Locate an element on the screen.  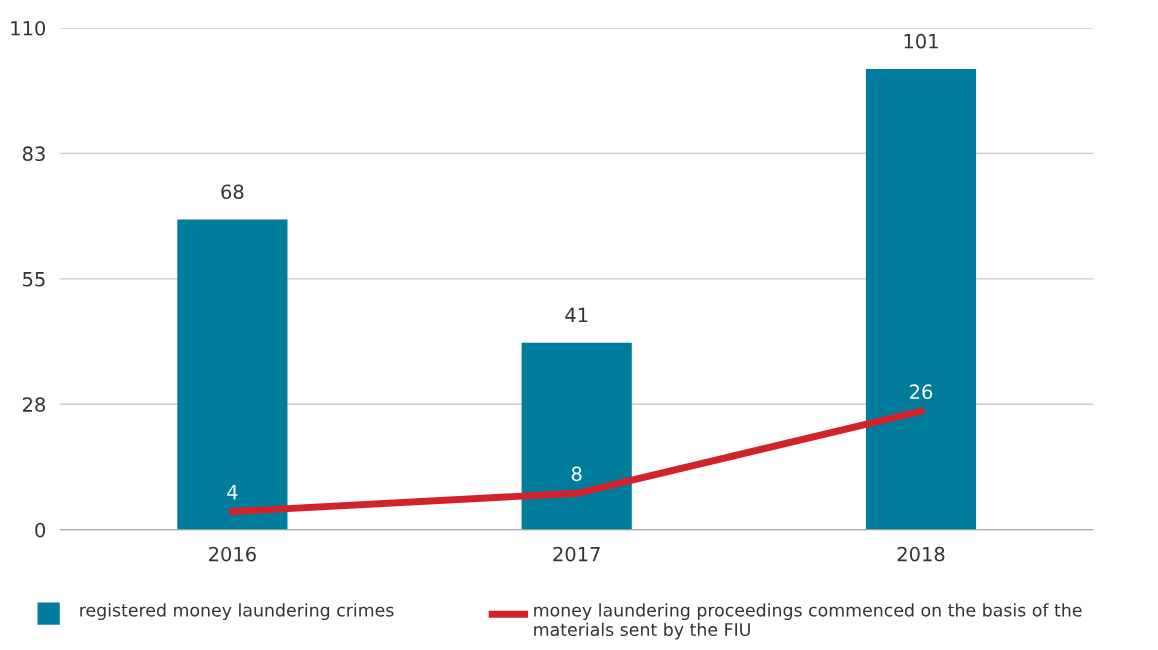
y-tick-label: 0 is located at coordinates (40, 530).